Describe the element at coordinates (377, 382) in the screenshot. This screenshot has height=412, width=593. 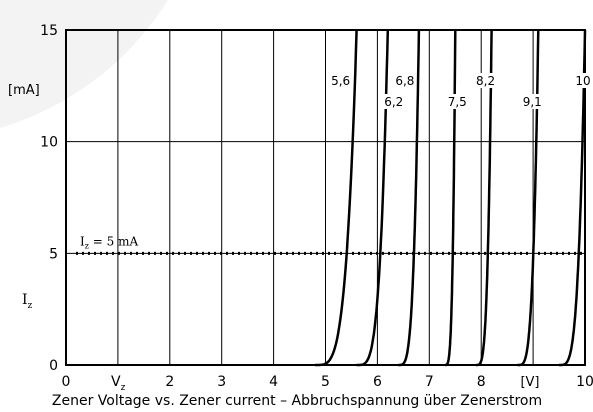
I see `x-tick-label: 6` at that location.